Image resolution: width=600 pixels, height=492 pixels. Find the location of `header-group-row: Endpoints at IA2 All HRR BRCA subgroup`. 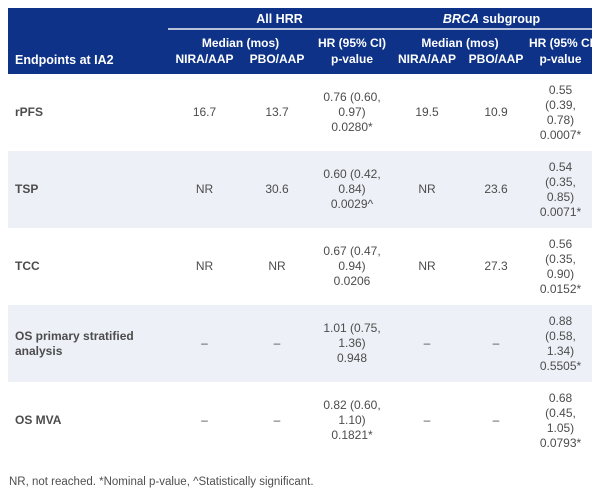

header-group-row: Endpoints at IA2 All HRR BRCA subgroup is located at coordinates (300, 41).